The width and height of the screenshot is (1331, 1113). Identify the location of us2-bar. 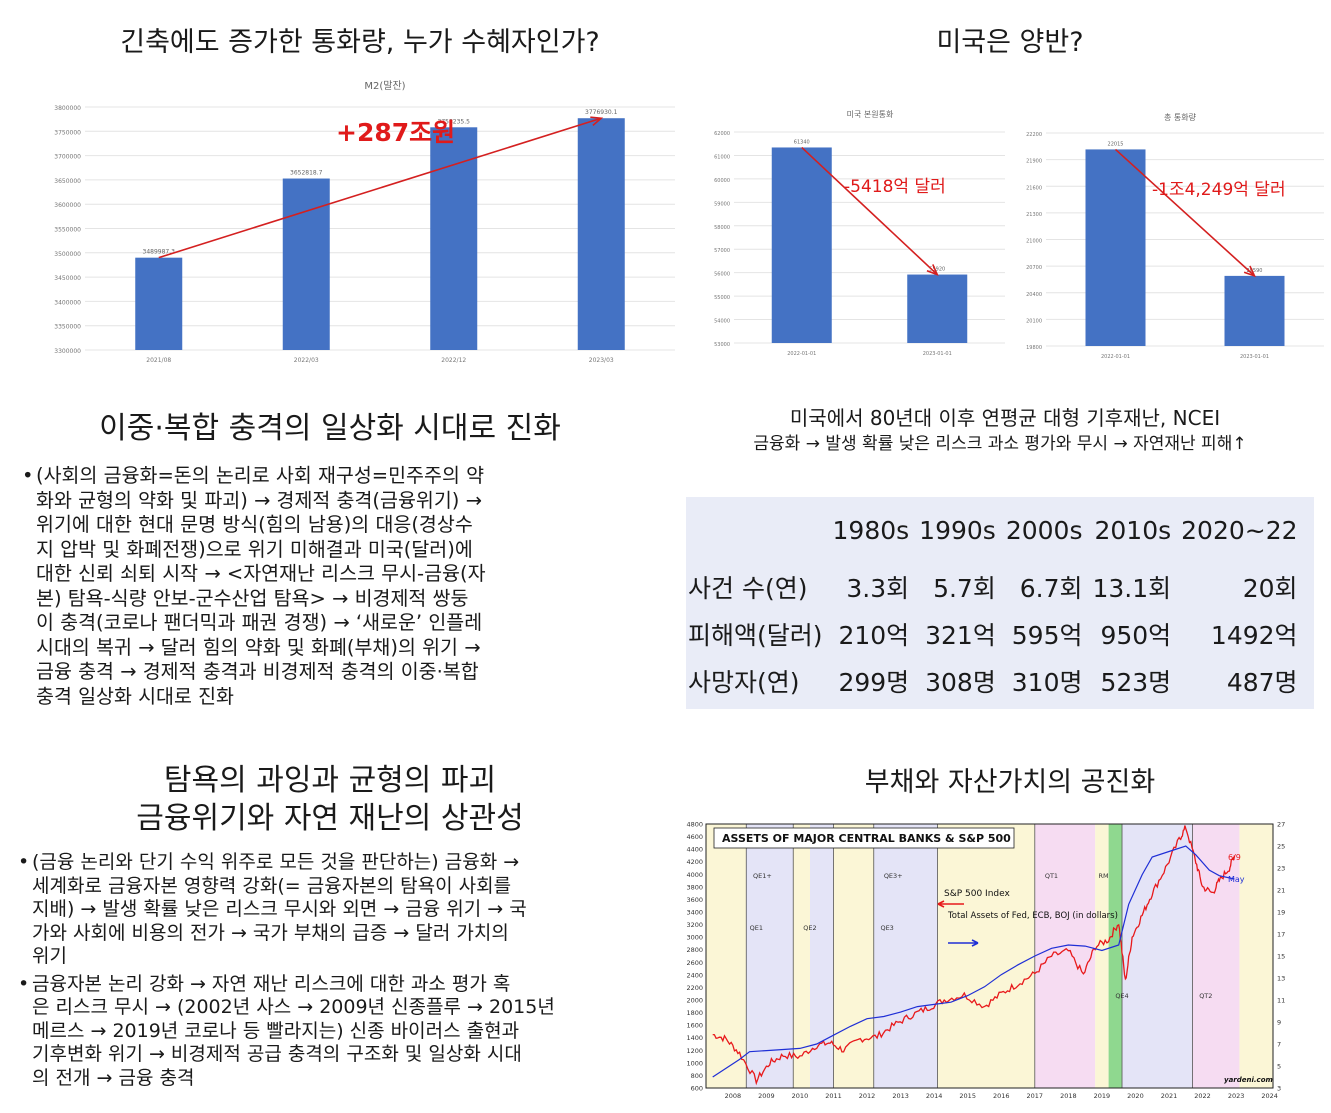
(1115, 247).